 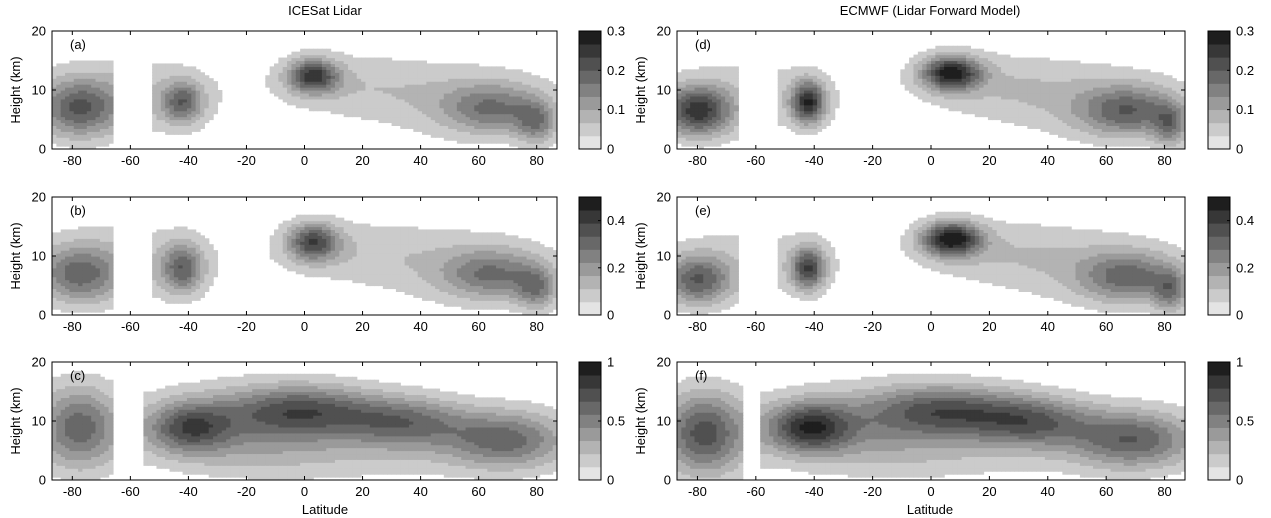 I want to click on panel-label: (c), so click(x=77, y=375).